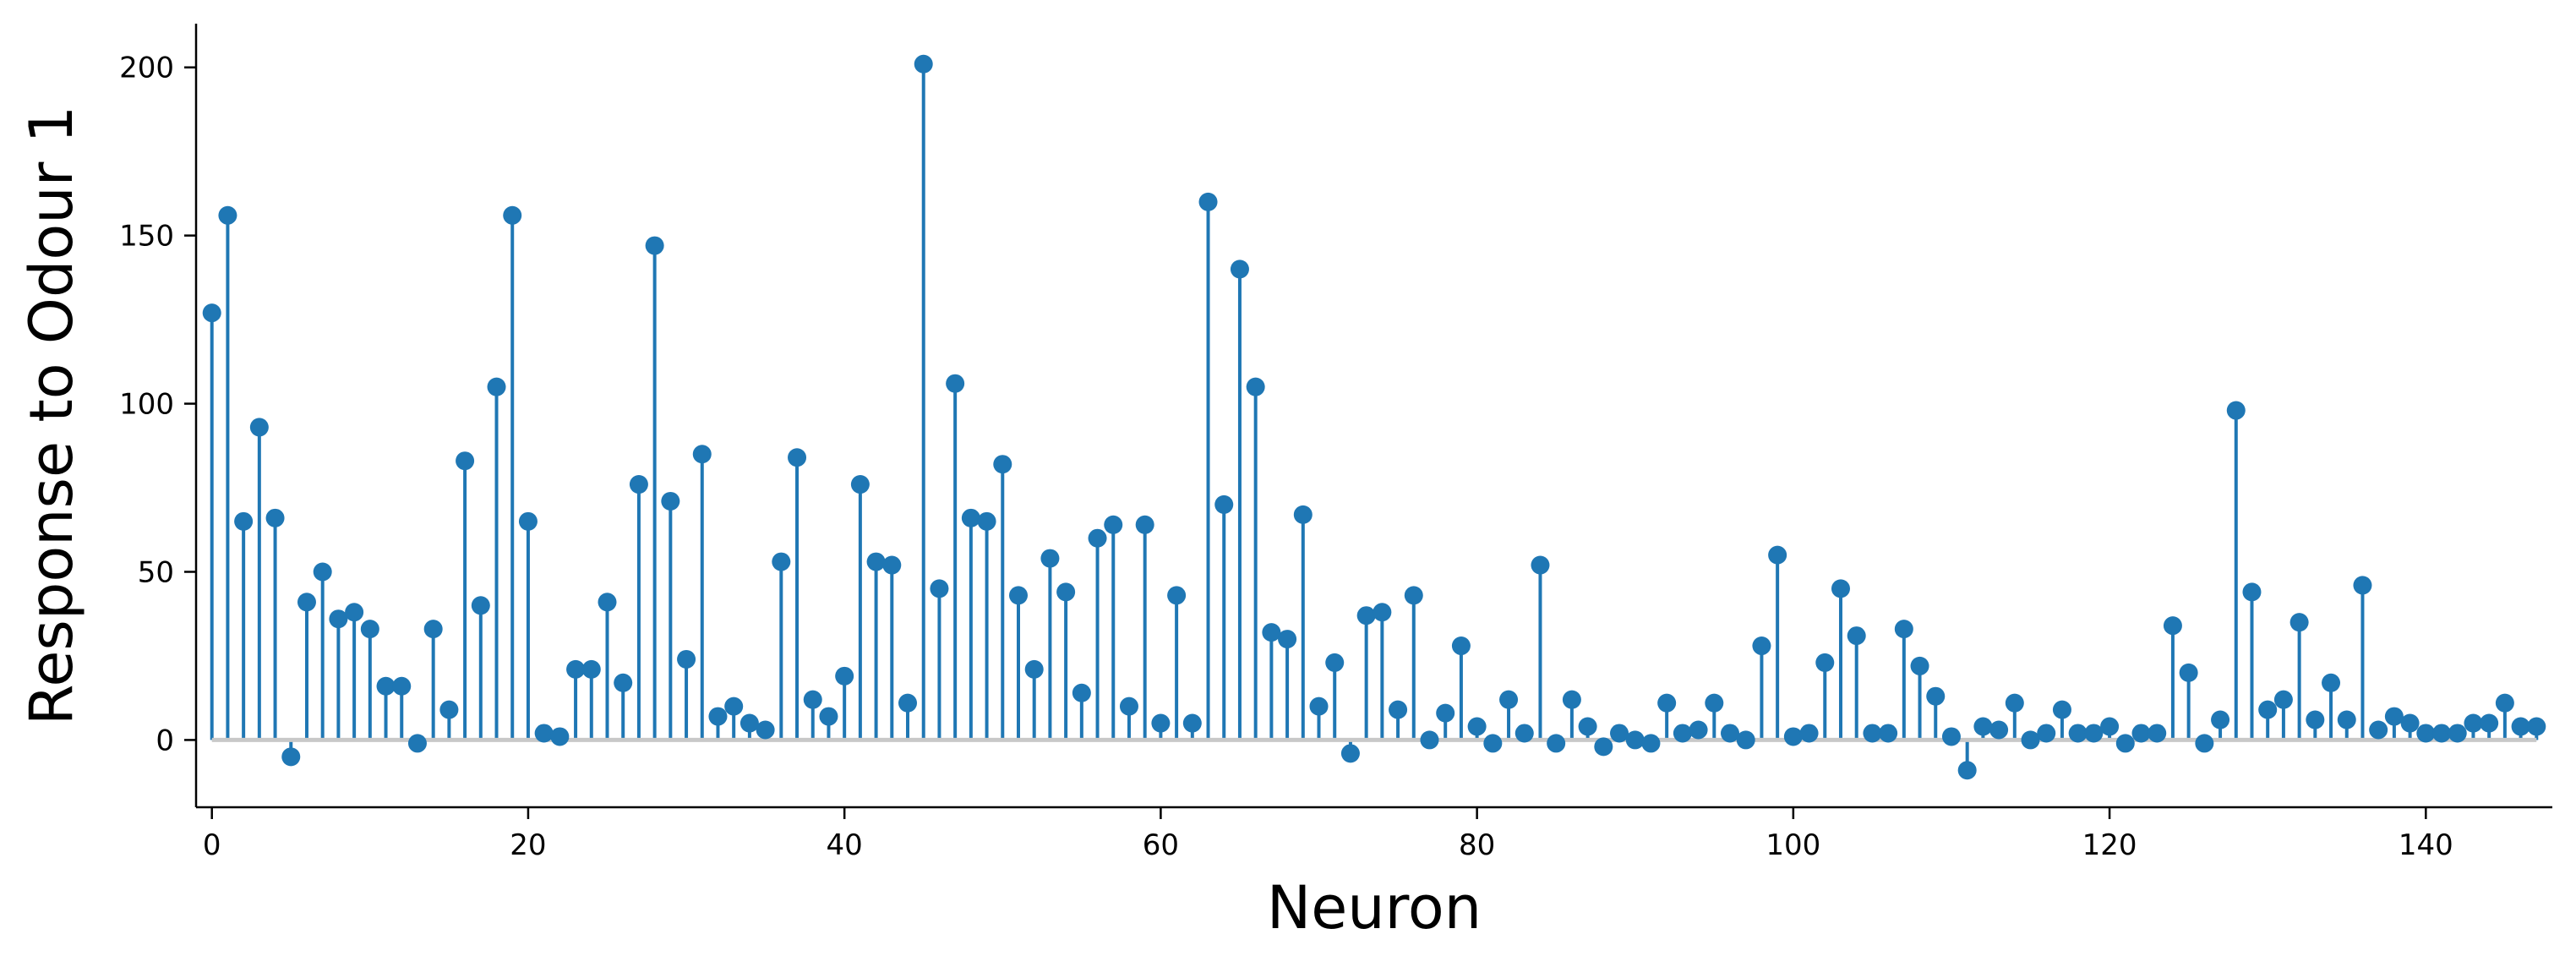  What do you see at coordinates (146, 237) in the screenshot?
I see `y-tick-label: 150` at bounding box center [146, 237].